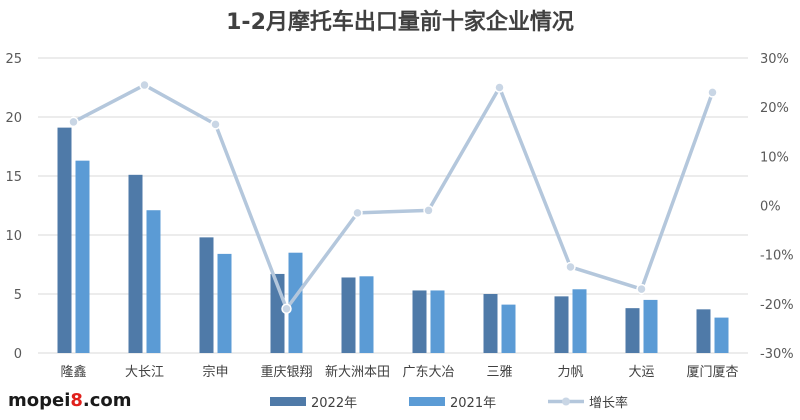 This screenshot has height=420, width=800. I want to click on watermark: mopei8.com, so click(70, 400).